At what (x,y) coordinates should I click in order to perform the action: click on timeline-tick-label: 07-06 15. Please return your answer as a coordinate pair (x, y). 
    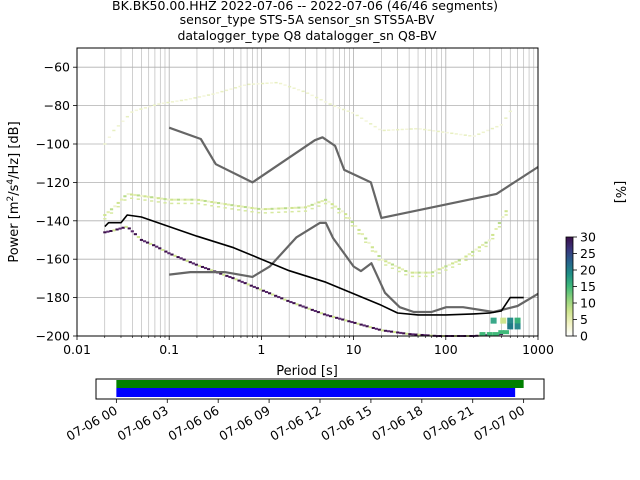
    Looking at the image, I should click on (346, 423).